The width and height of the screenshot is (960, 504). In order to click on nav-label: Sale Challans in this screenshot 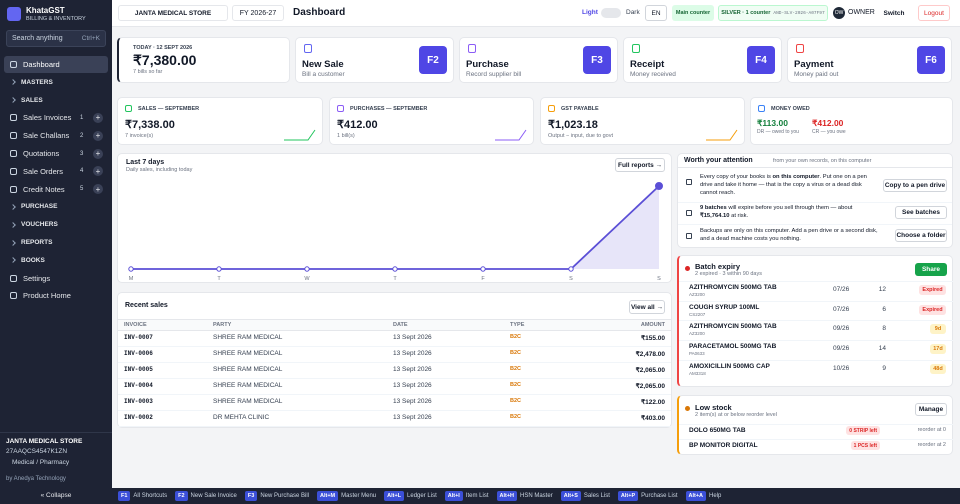, I will do `click(46, 136)`.